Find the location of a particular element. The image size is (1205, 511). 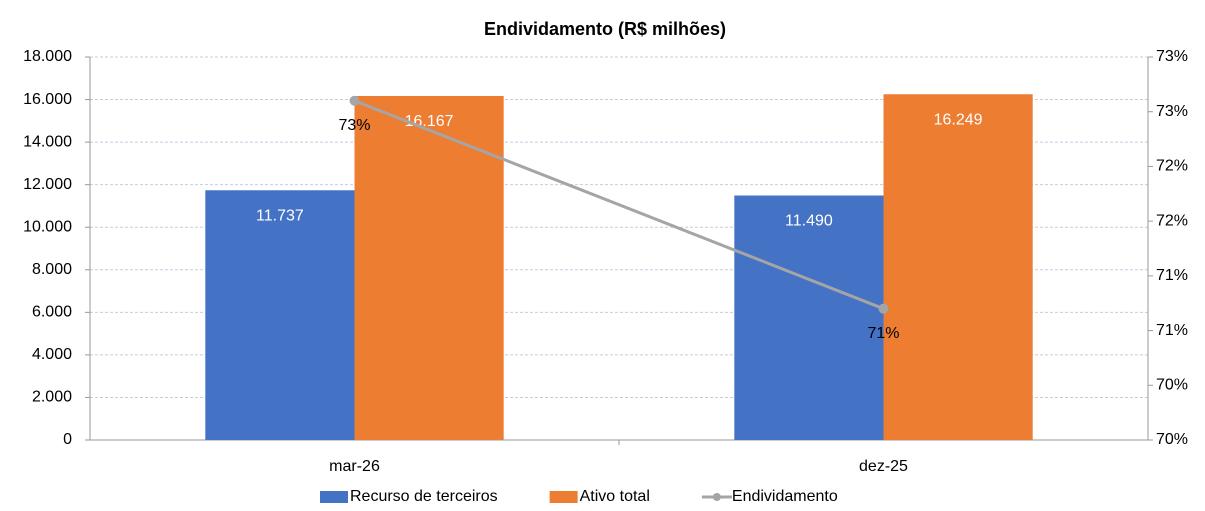

x-tick-label: mar-26 is located at coordinates (354, 466).